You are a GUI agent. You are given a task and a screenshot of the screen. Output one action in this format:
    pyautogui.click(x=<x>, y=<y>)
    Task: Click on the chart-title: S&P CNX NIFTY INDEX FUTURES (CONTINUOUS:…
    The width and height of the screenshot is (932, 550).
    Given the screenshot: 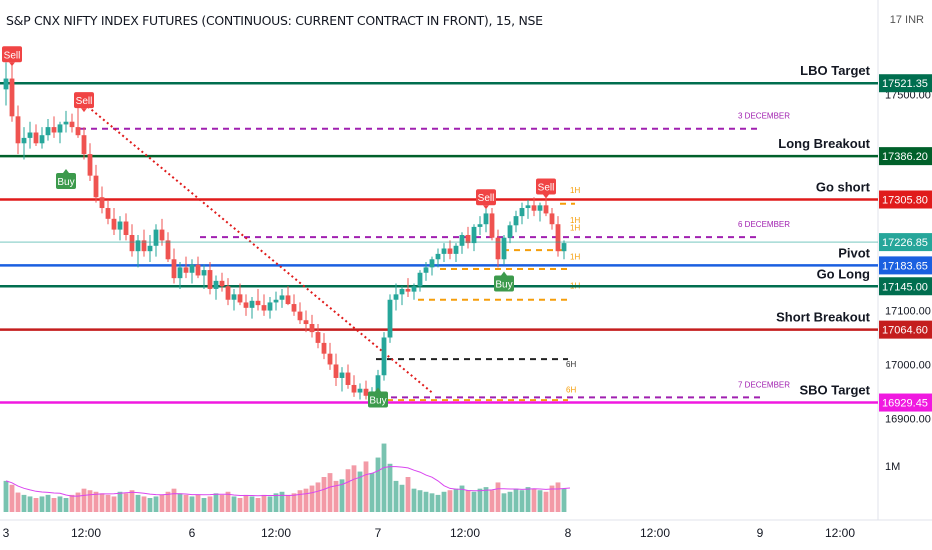 What is the action you would take?
    pyautogui.click(x=274, y=20)
    